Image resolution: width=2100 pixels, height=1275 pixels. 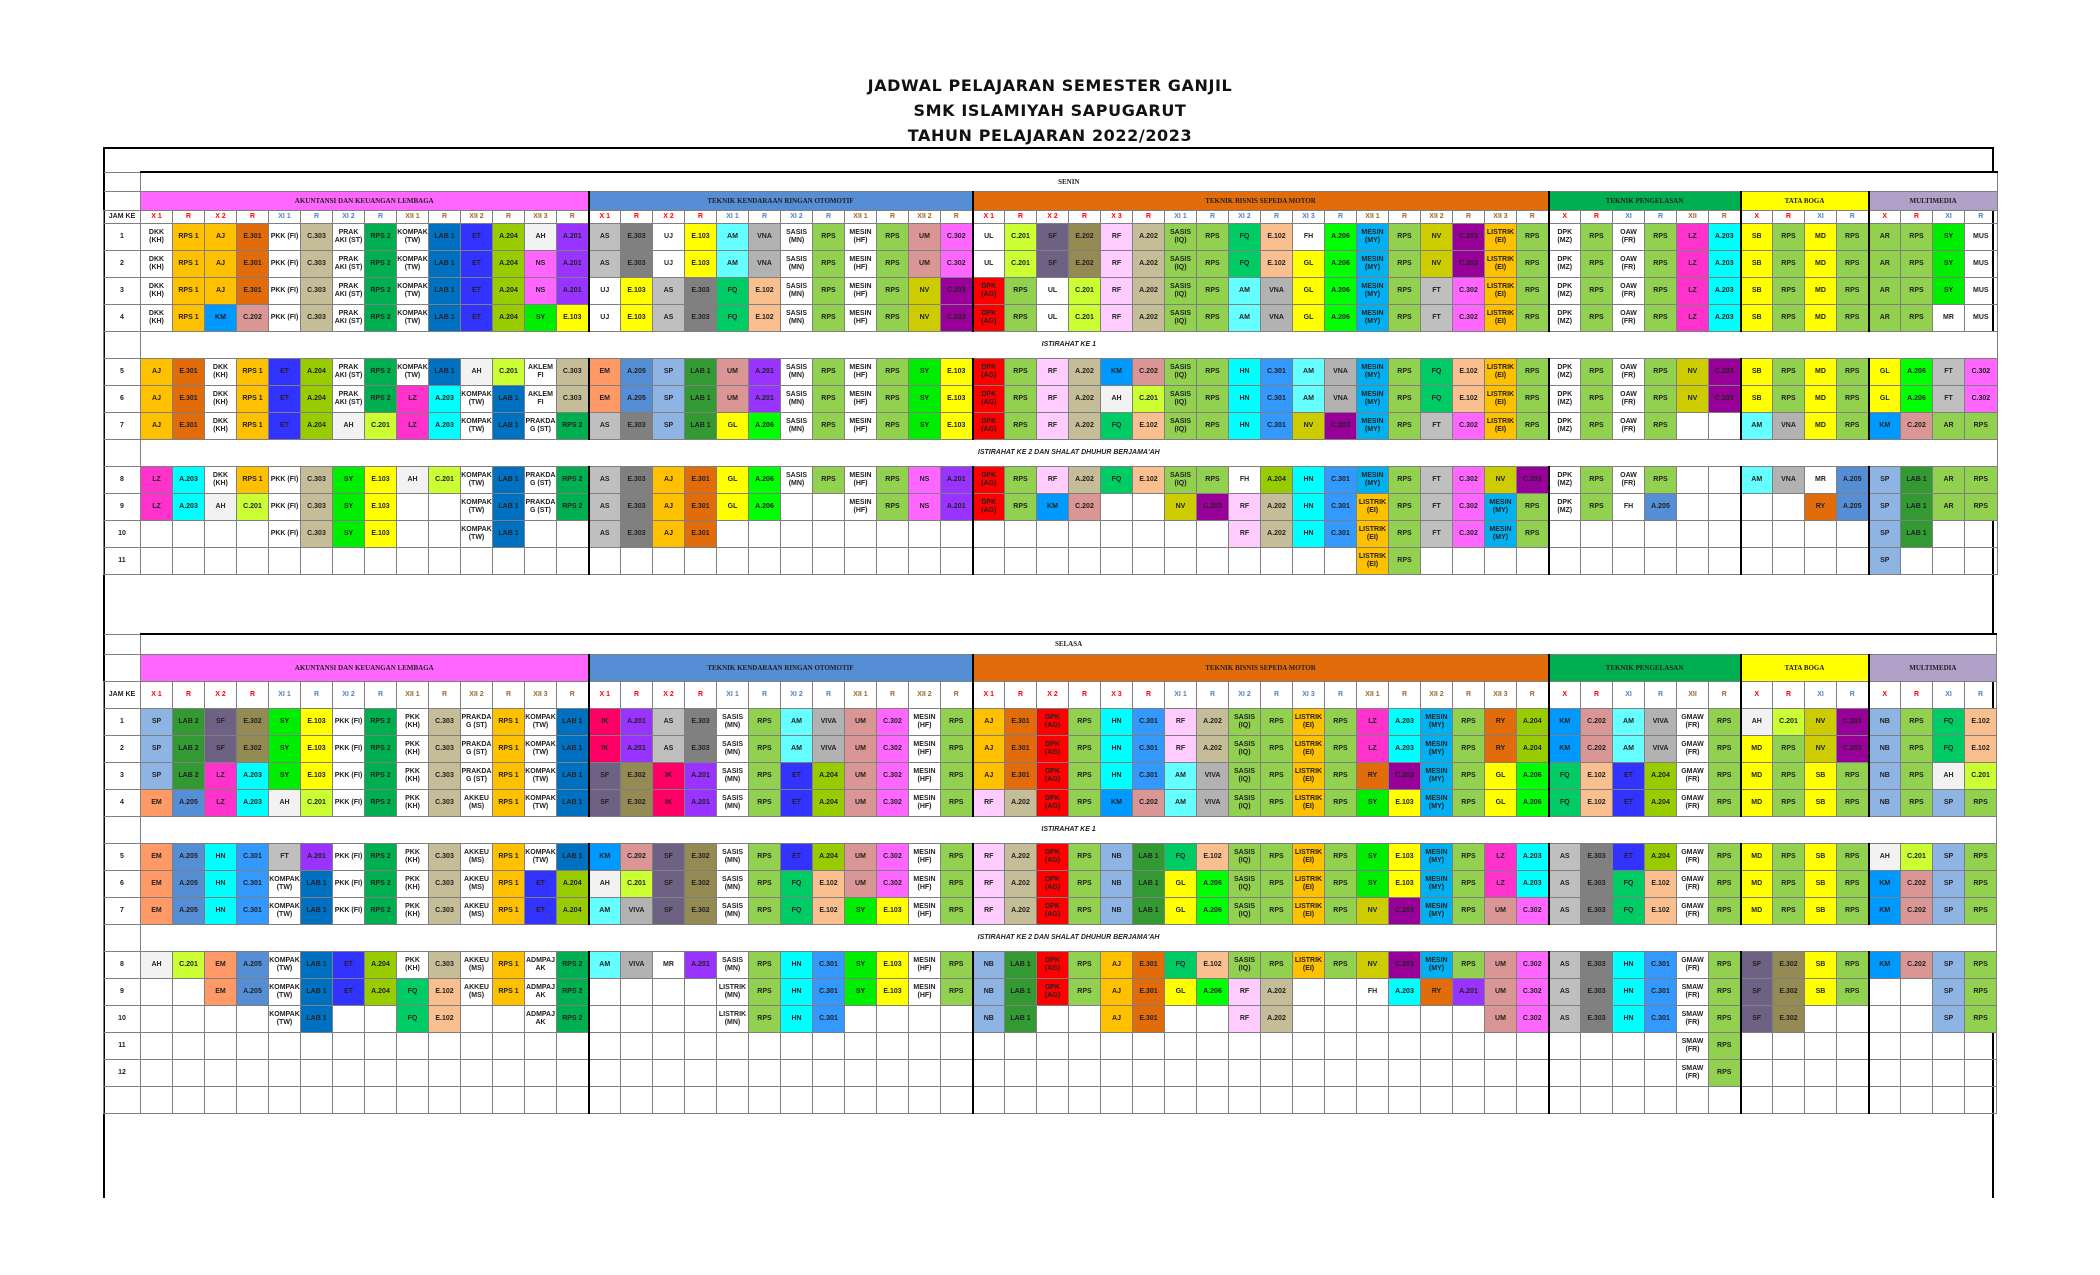 I want to click on schedule-cell: VNA, so click(x=764, y=263).